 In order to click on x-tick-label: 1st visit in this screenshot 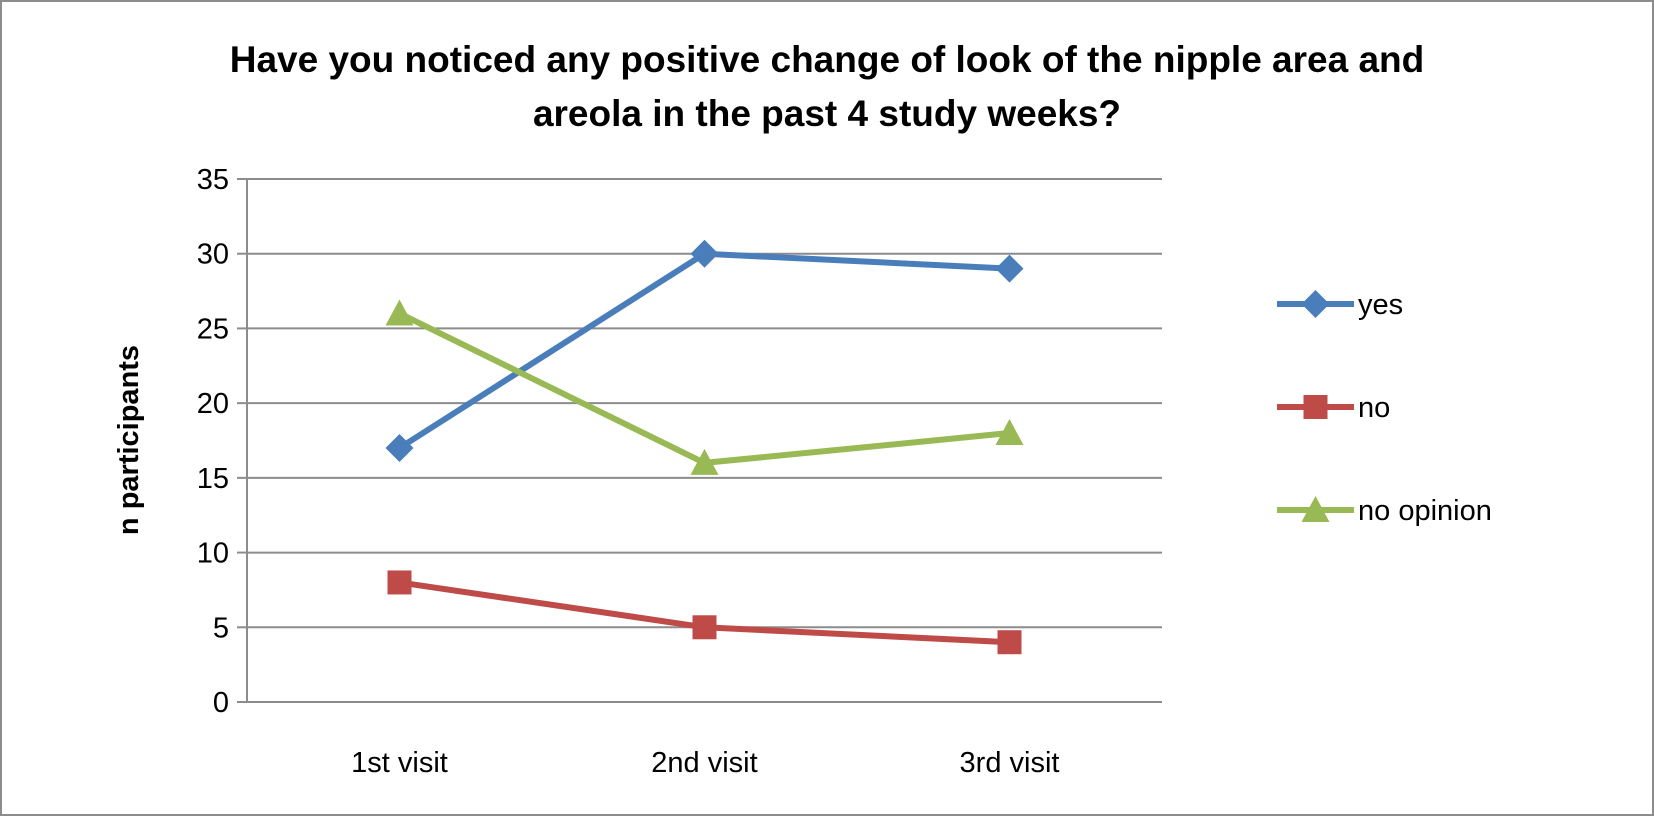, I will do `click(399, 763)`.